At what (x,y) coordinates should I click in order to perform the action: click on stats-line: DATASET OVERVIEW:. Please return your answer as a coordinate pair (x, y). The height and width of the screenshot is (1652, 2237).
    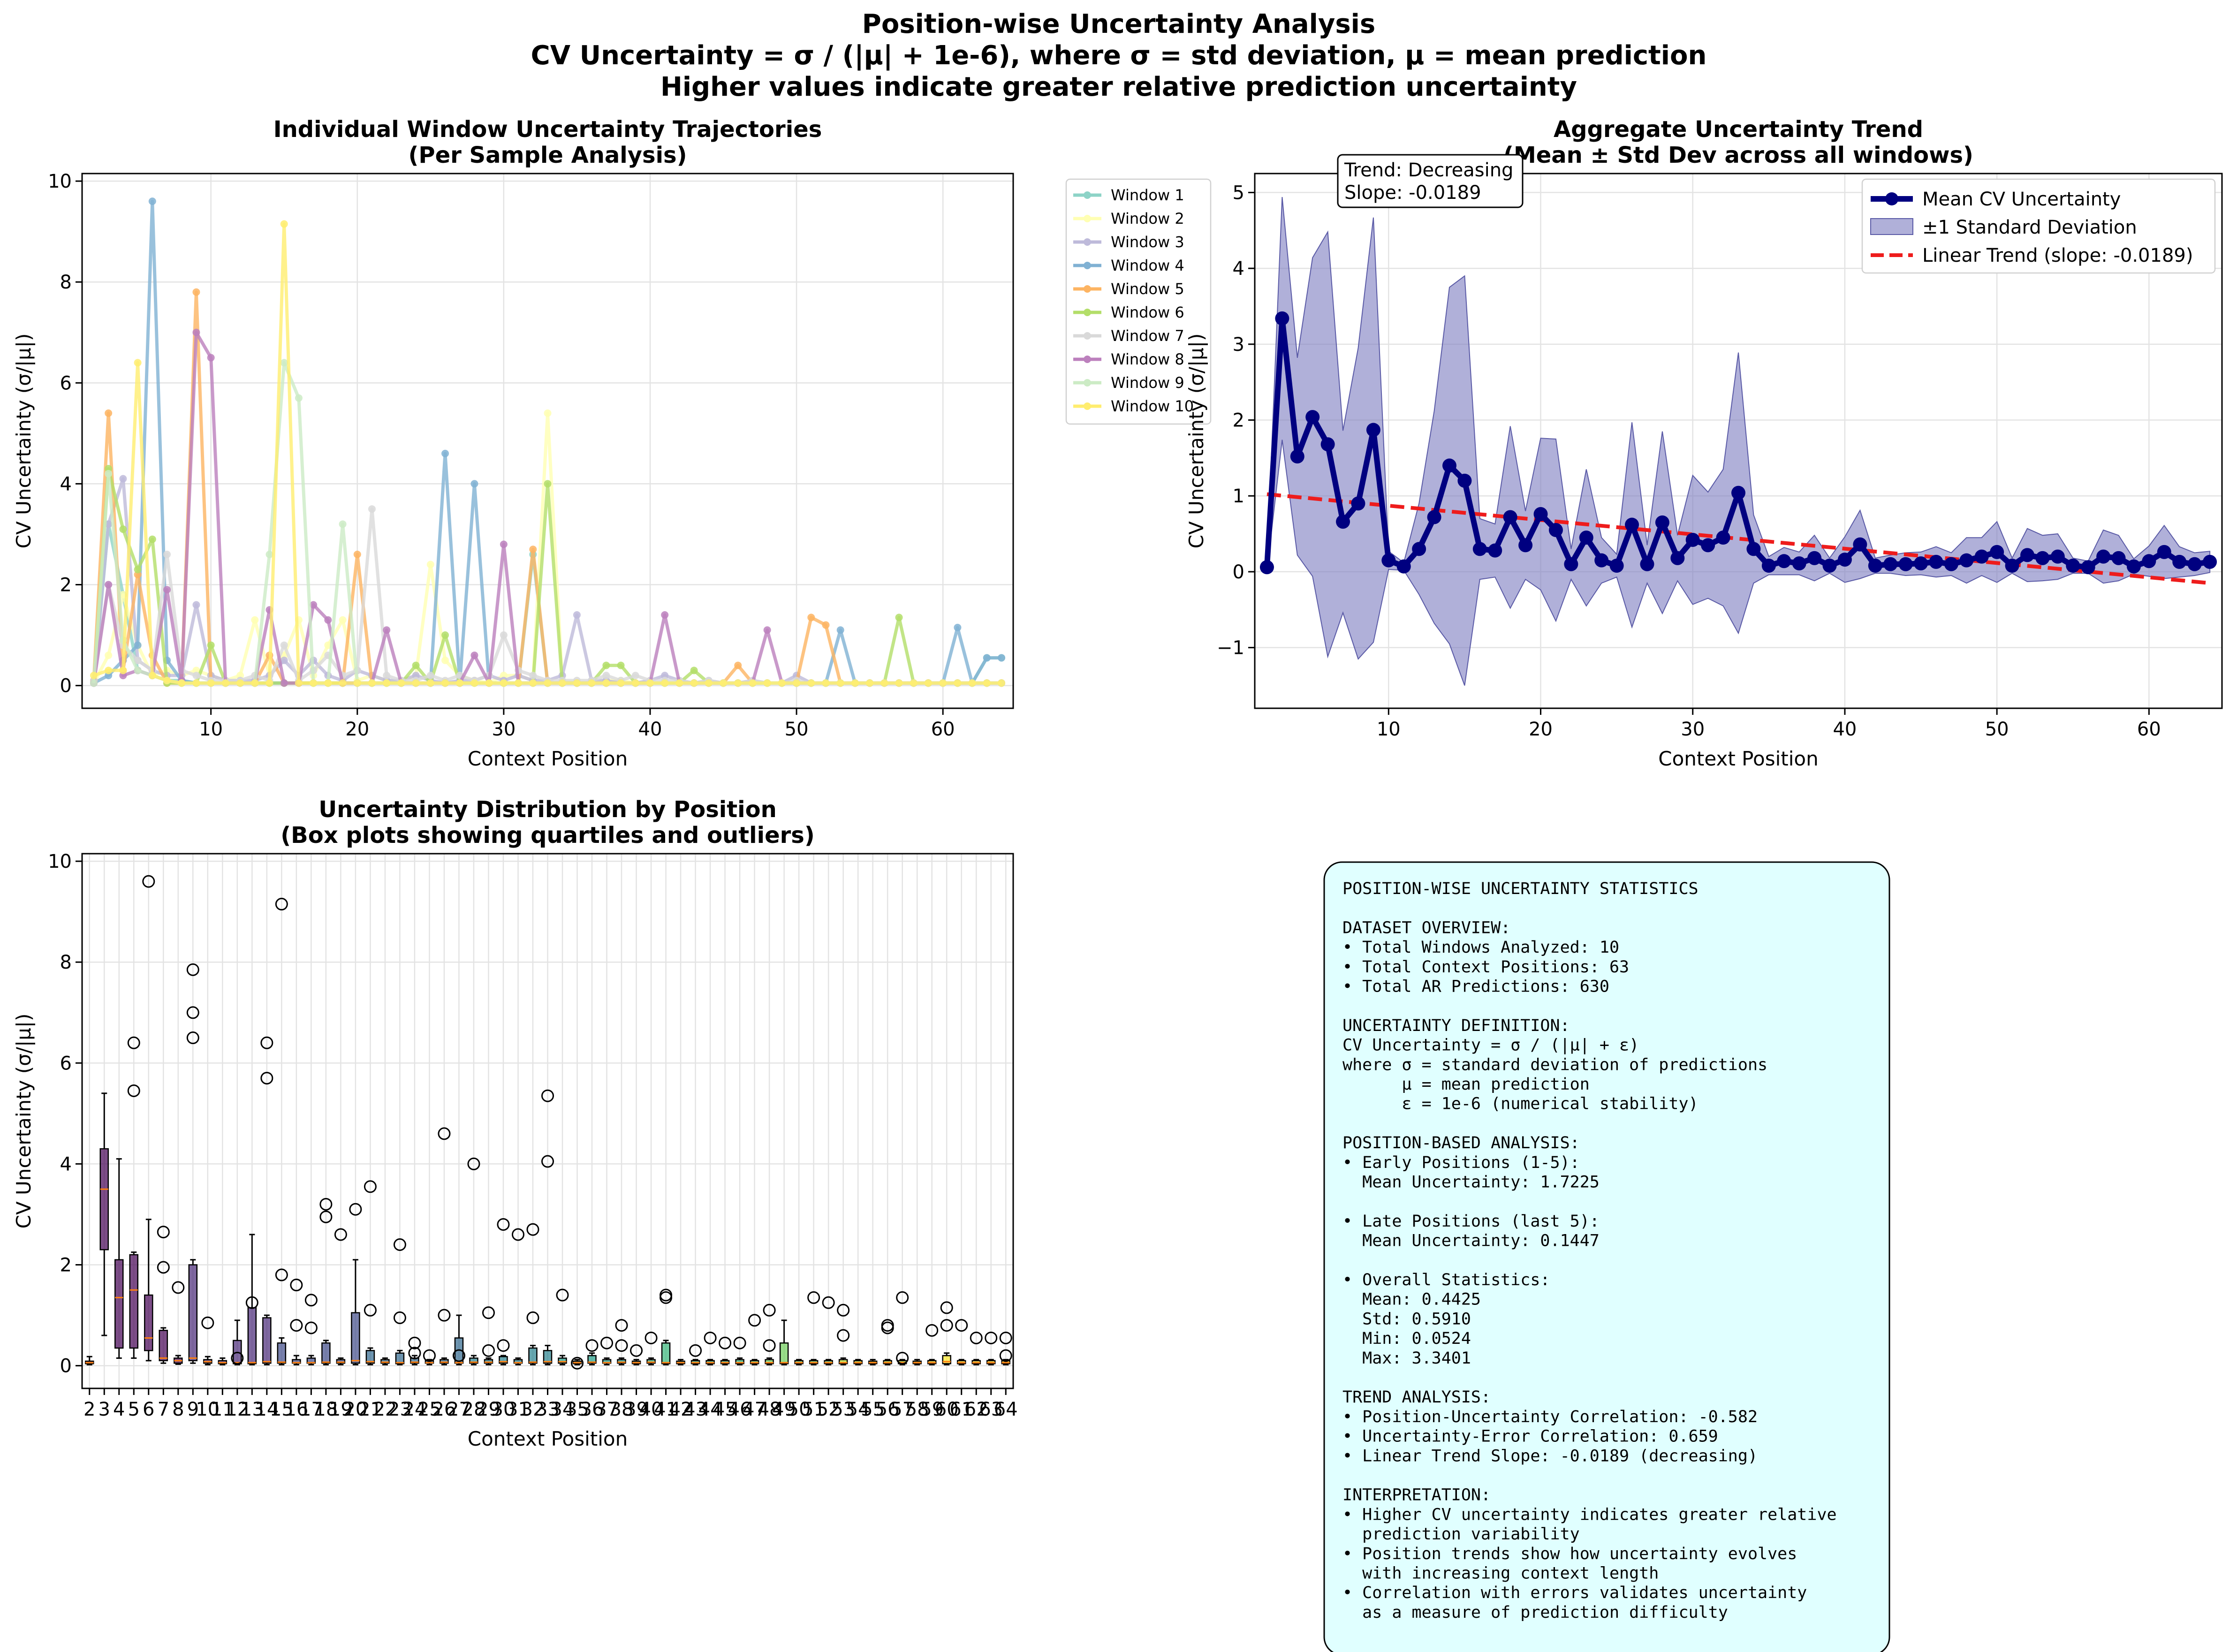
    Looking at the image, I should click on (1426, 927).